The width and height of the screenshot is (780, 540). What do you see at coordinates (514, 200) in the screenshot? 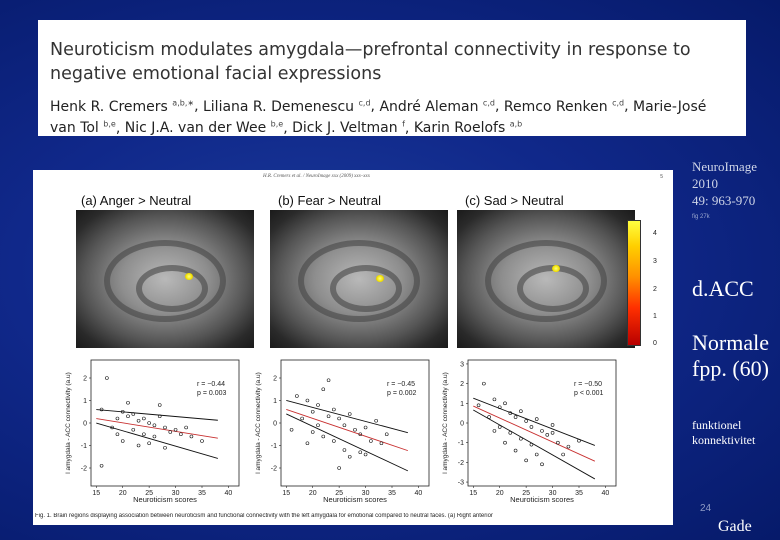
I see `panel-label-sad: (c) Sad > Neutral` at bounding box center [514, 200].